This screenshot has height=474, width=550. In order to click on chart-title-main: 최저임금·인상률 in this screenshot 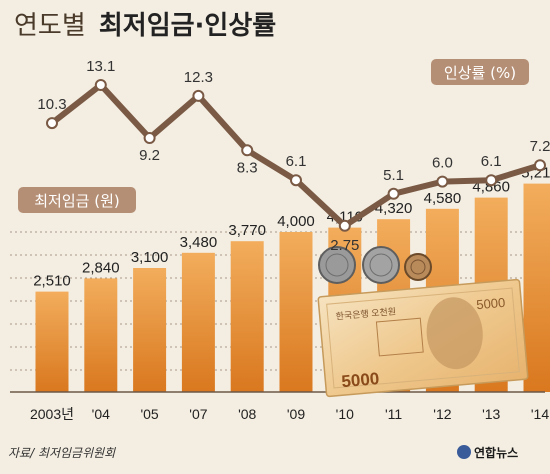, I will do `click(187, 26)`.